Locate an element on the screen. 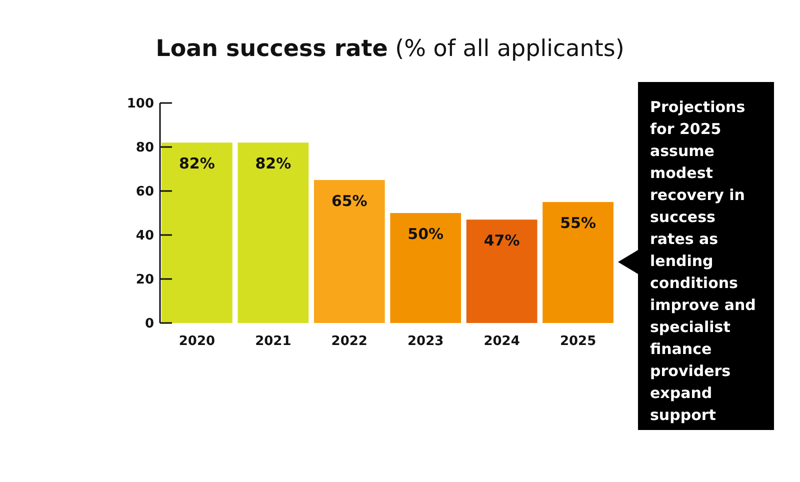 The height and width of the screenshot is (482, 800). data-label: 47% is located at coordinates (502, 241).